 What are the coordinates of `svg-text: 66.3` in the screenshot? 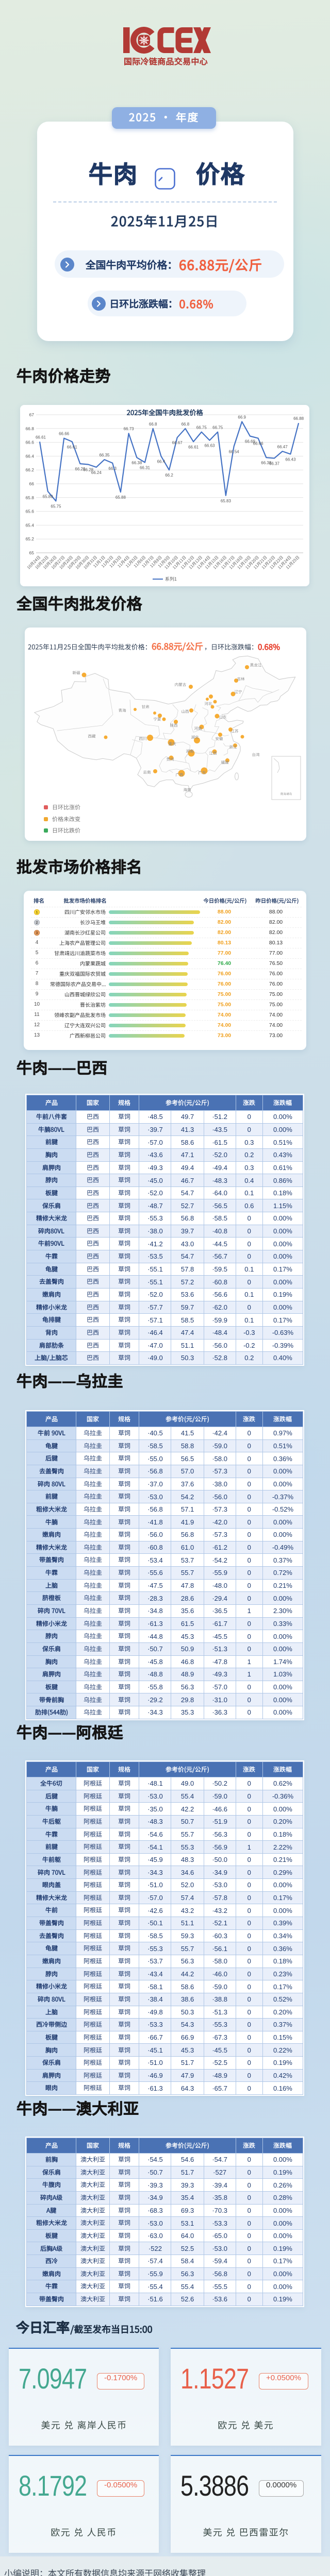 It's located at (112, 468).